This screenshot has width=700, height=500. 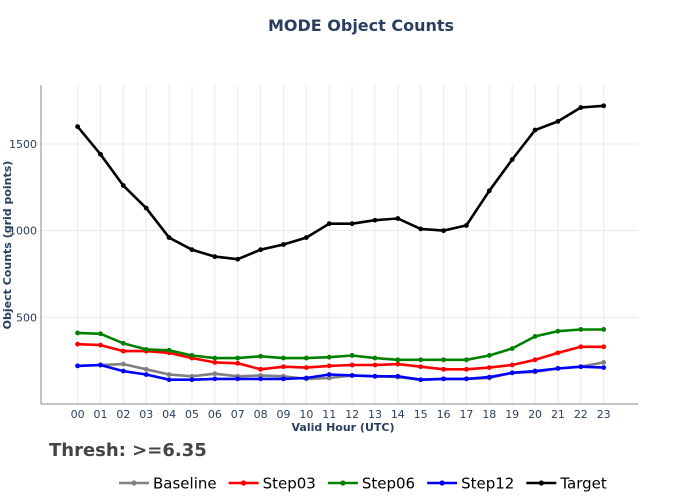 I want to click on x-tick-label: 05, so click(x=192, y=414).